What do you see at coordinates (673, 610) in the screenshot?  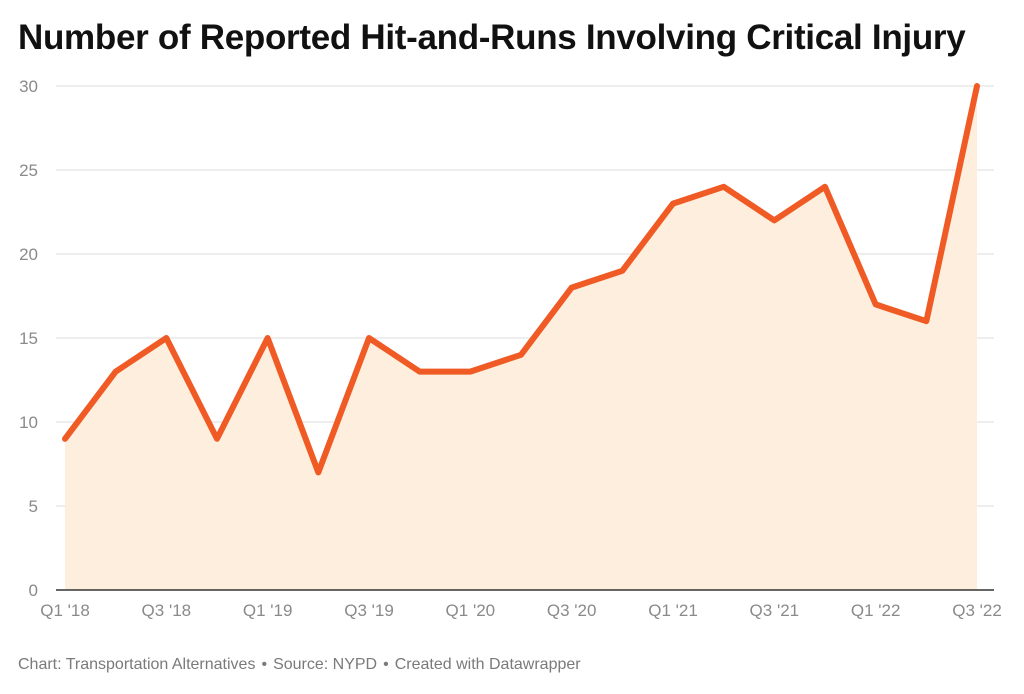 I see `x-tick-label: Q1 '21` at bounding box center [673, 610].